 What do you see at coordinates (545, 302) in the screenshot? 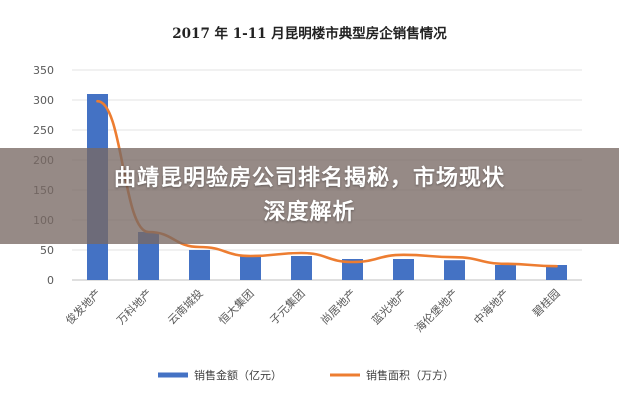
I see `x-tick-label: 碧桂园` at bounding box center [545, 302].